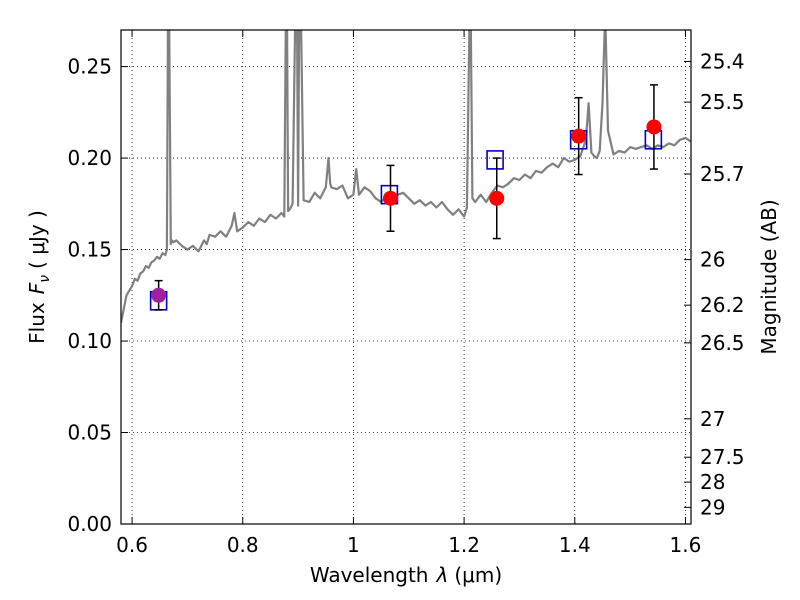  I want to click on y-axis-ticks: 0.00 0.05 0.10 0.15 0.20 0.25, so click(97, 295).